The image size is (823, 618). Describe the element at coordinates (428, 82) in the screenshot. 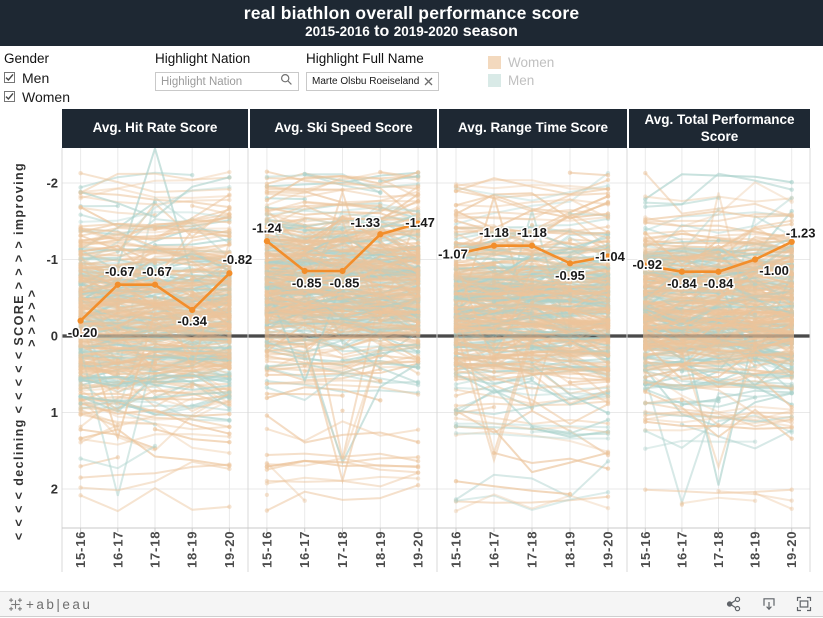

I see `clear-icon` at that location.